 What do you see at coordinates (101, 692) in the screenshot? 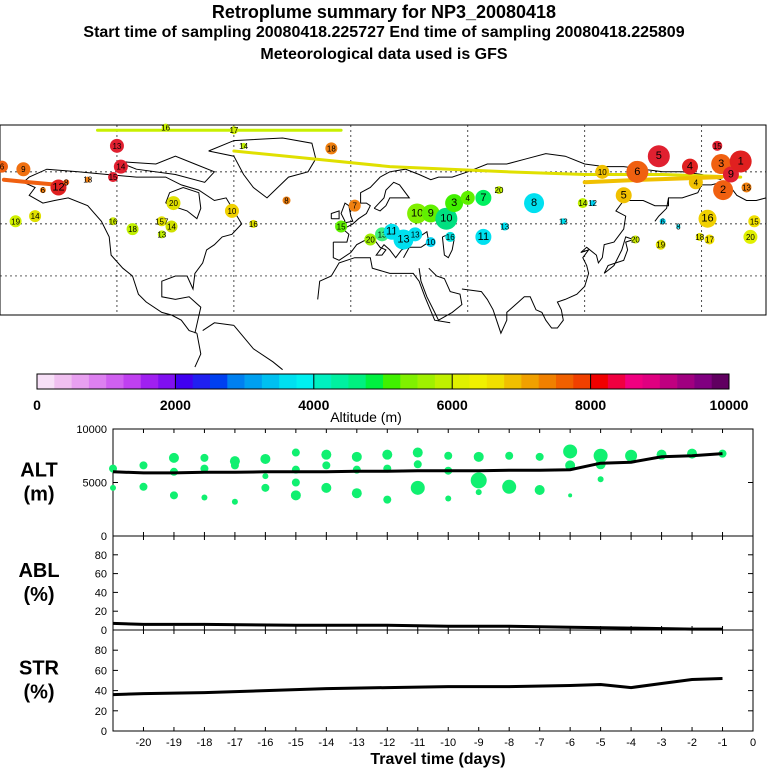
I see `y-tick-label: 40` at bounding box center [101, 692].